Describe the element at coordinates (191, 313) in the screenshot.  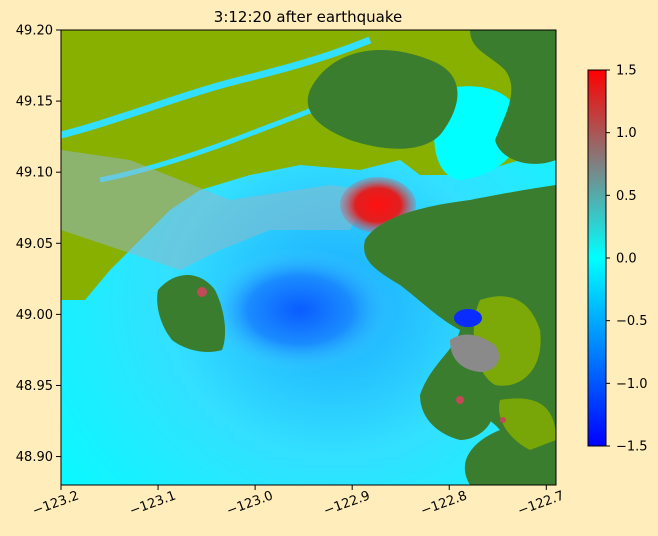
I see `highland-west` at that location.